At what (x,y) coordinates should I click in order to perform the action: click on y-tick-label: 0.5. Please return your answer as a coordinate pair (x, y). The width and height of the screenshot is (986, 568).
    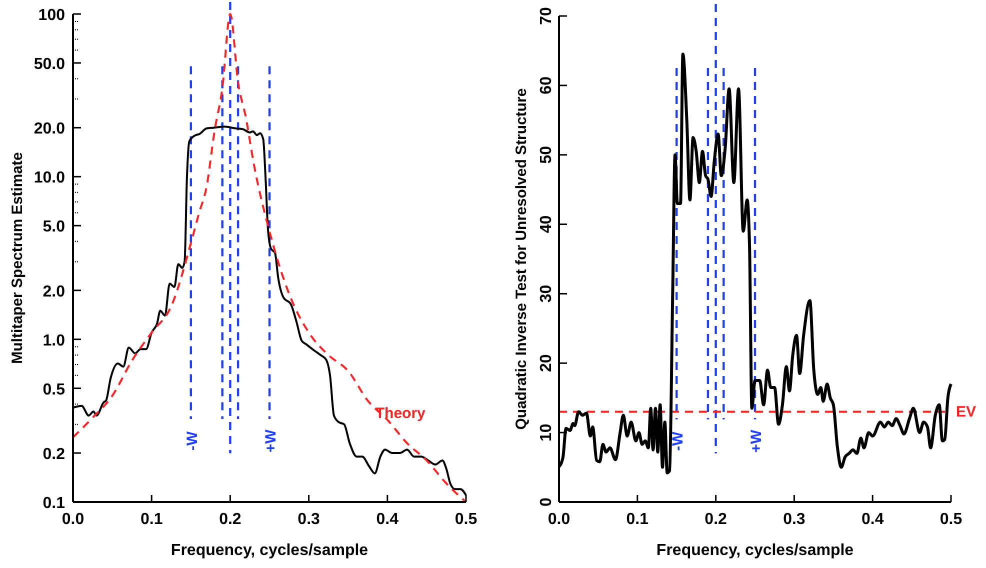
    Looking at the image, I should click on (54, 389).